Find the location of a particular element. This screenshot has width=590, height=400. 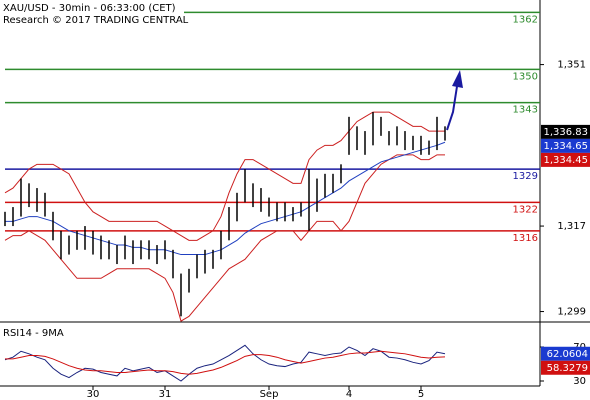

level-label: 1350 is located at coordinates (525, 76).